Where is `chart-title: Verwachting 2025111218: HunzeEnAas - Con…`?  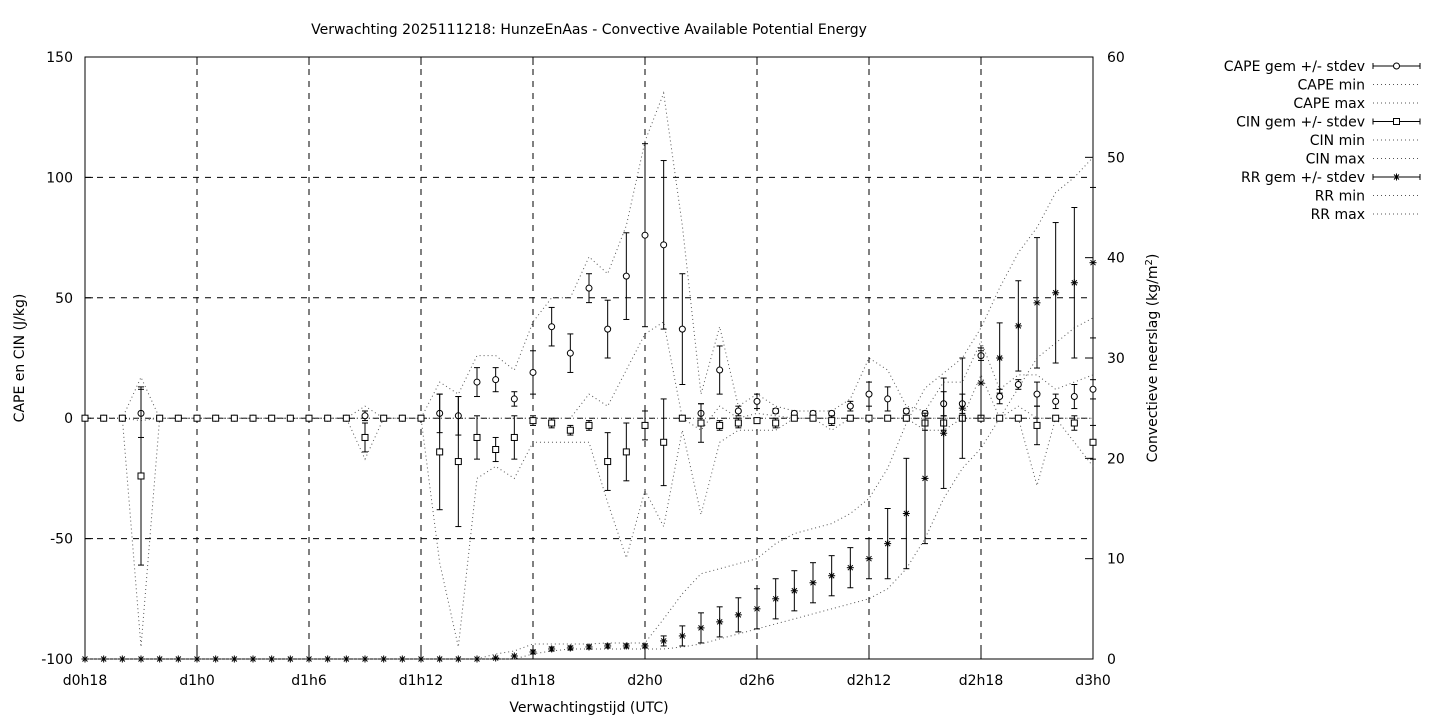
chart-title: Verwachting 2025111218: HunzeEnAas - Con… is located at coordinates (589, 30).